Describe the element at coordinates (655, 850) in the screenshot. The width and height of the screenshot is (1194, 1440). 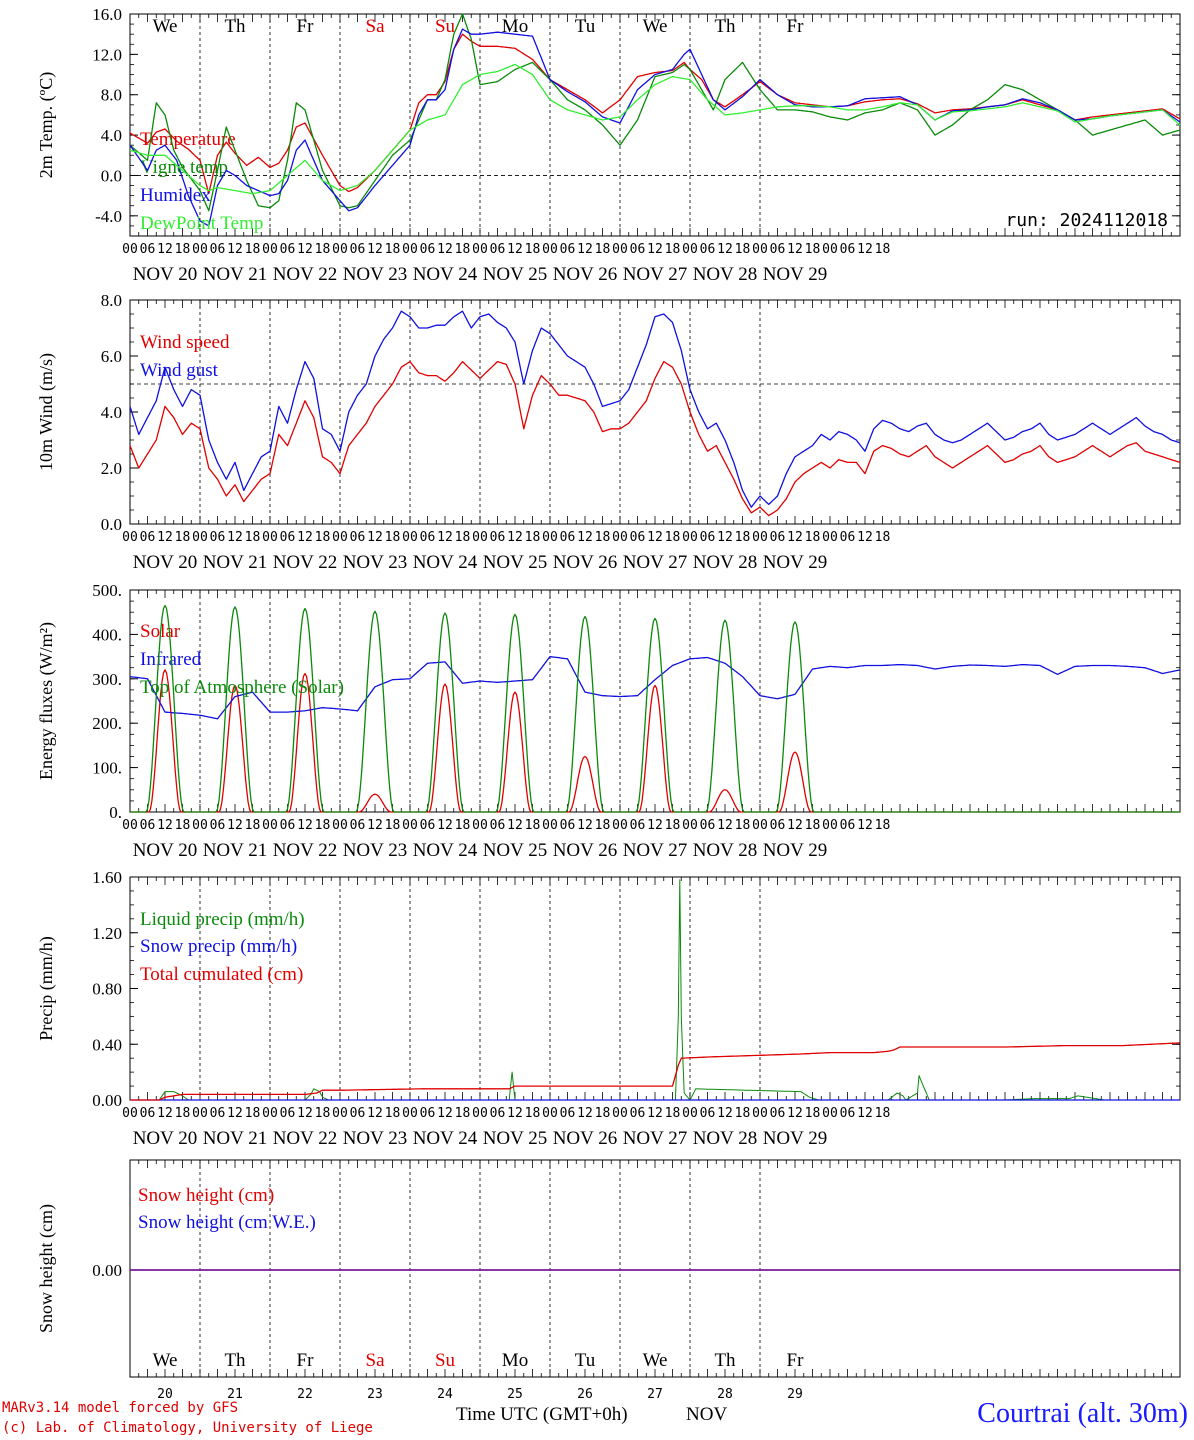
I see `date-label: NOV 27` at that location.